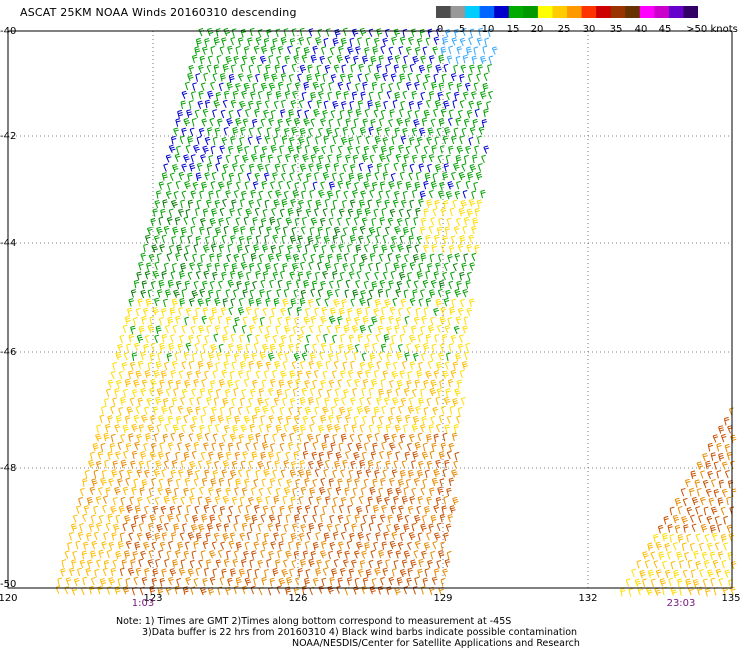  Describe the element at coordinates (665, 29) in the screenshot. I see `legend-label-45: 45` at that location.